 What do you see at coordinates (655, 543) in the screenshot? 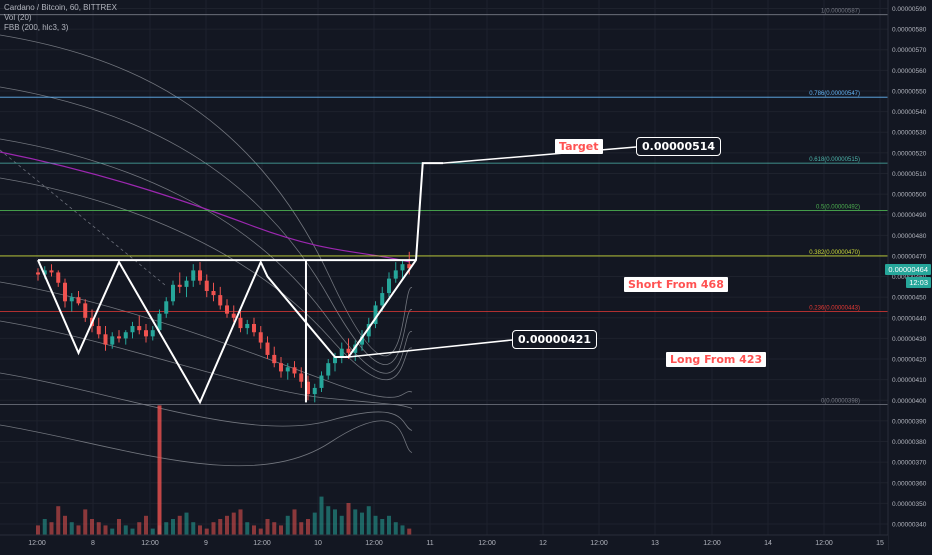
I see `time-tick-label: 13` at bounding box center [655, 543].